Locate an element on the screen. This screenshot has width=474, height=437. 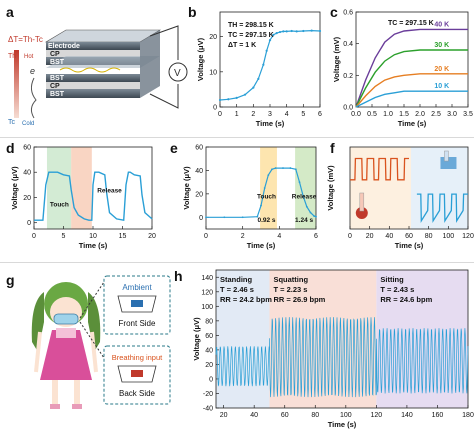
x-tick-label: 0 is located at coordinates (206, 236).